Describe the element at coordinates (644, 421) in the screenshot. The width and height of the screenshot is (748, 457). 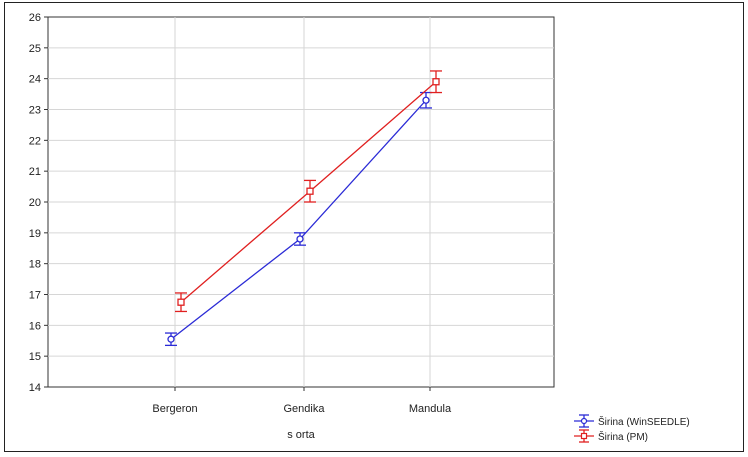
I see `legend-label: Širina (WinSEEDLE)` at that location.